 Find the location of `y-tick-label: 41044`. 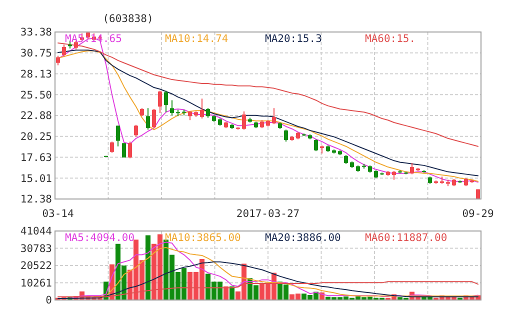

y-tick-label: 41044 is located at coordinates (36, 232).